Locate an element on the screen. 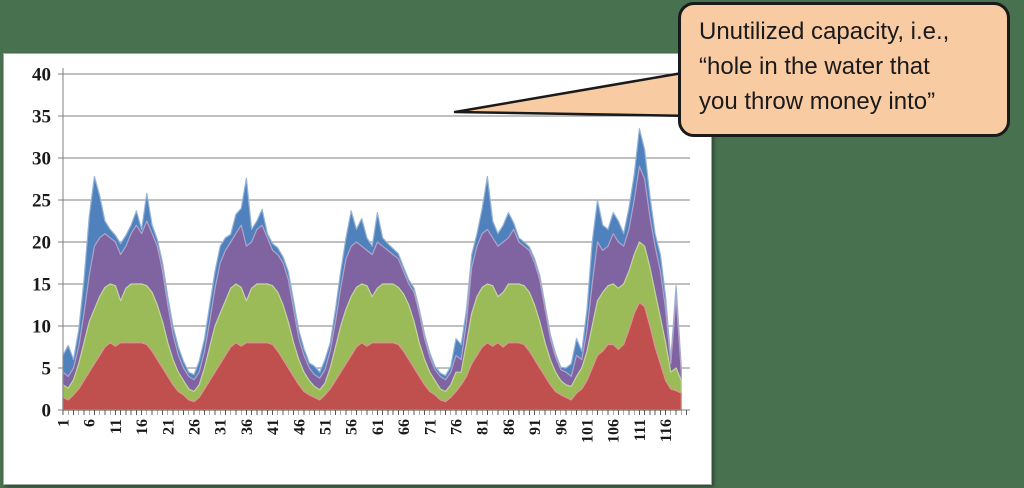  svg-text: 36 is located at coordinates (247, 427).